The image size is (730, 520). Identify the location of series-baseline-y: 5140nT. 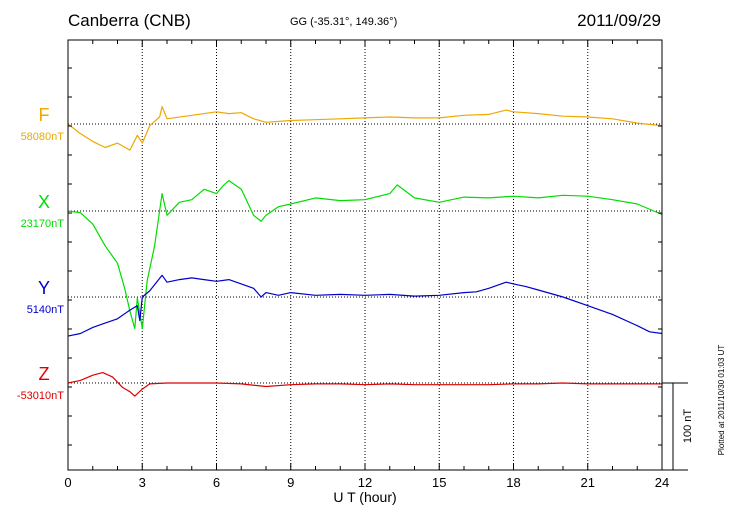
(46, 310).